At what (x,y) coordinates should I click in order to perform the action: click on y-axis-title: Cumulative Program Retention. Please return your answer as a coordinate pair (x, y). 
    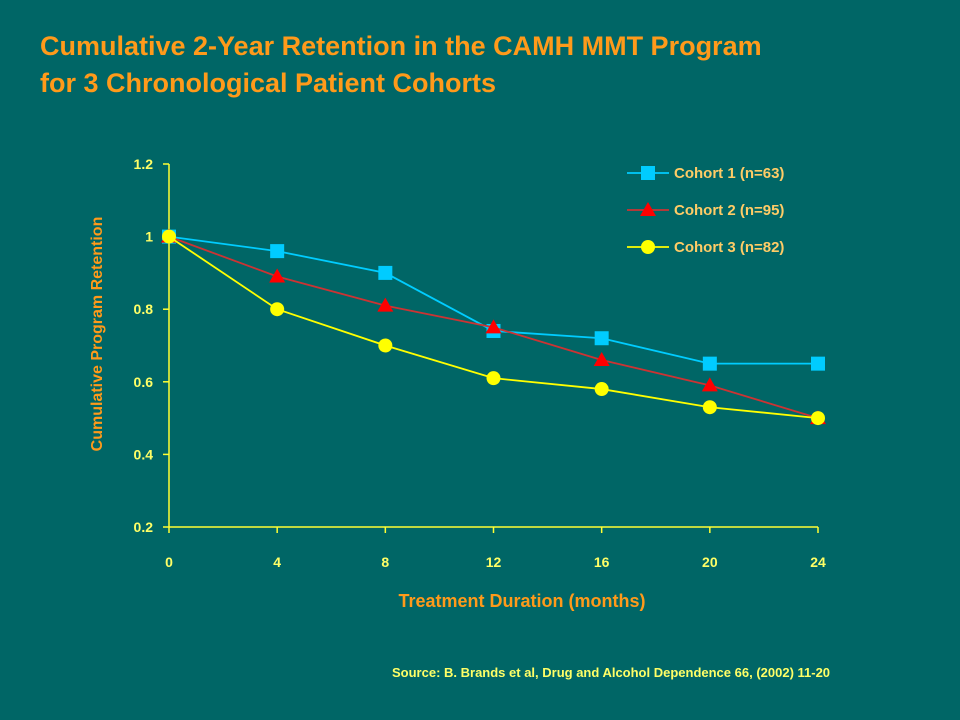
    Looking at the image, I should click on (97, 334).